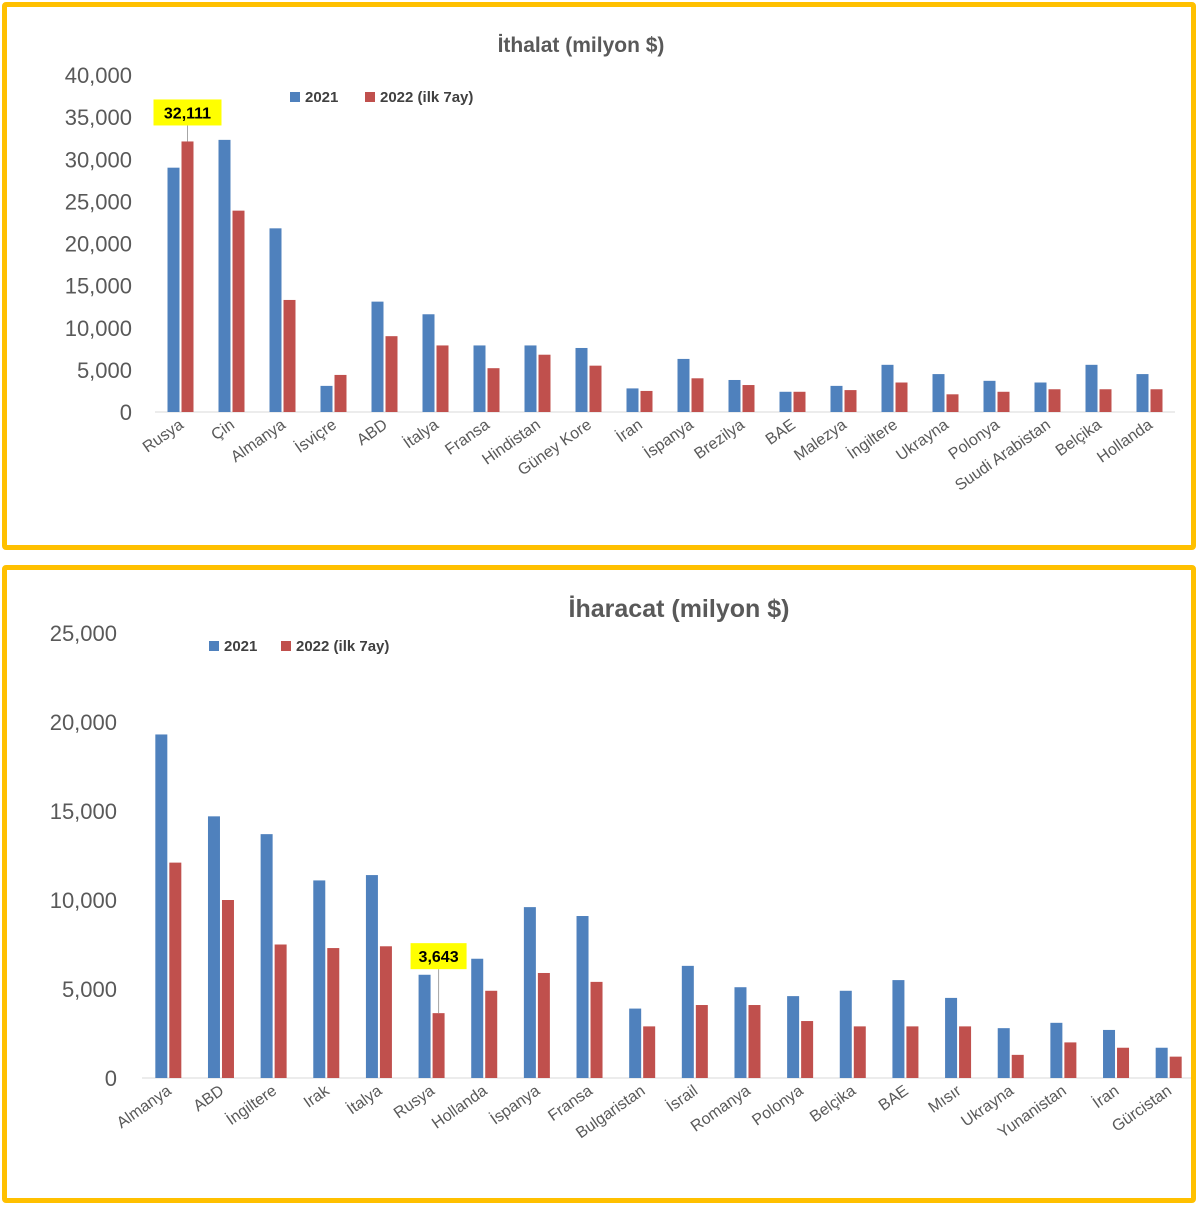  I want to click on export-x-tick-label: Polonya, so click(777, 1105).